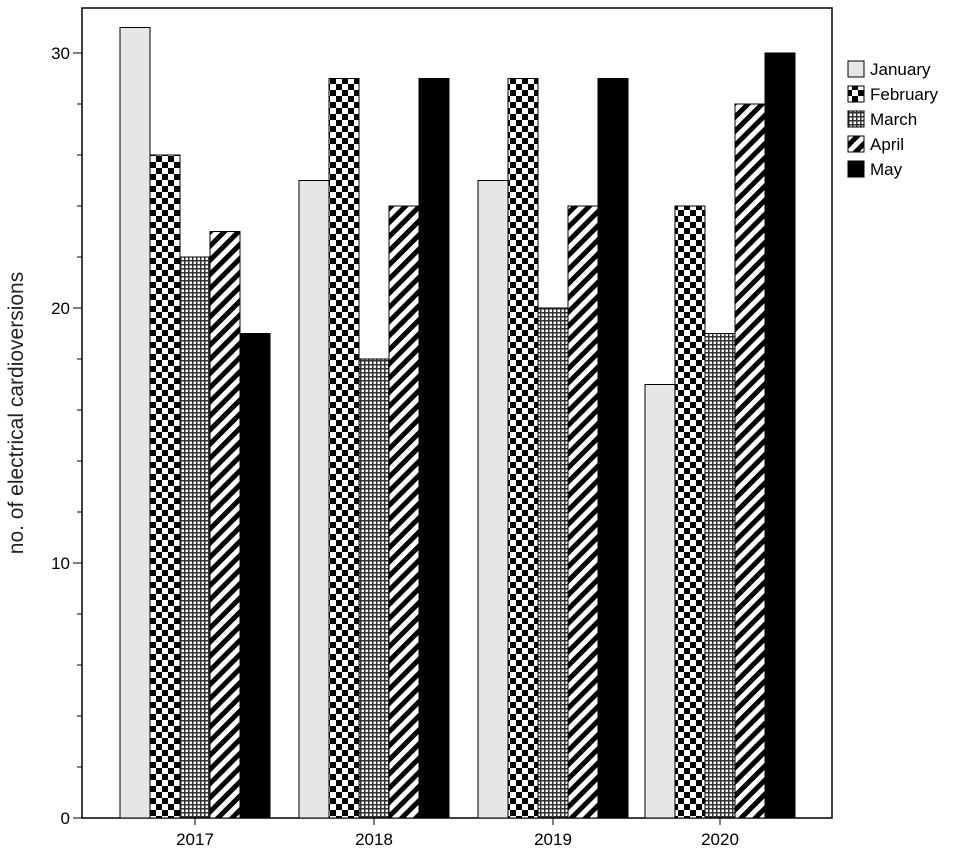 The image size is (956, 860). What do you see at coordinates (856, 144) in the screenshot?
I see `legend-swatch-april` at bounding box center [856, 144].